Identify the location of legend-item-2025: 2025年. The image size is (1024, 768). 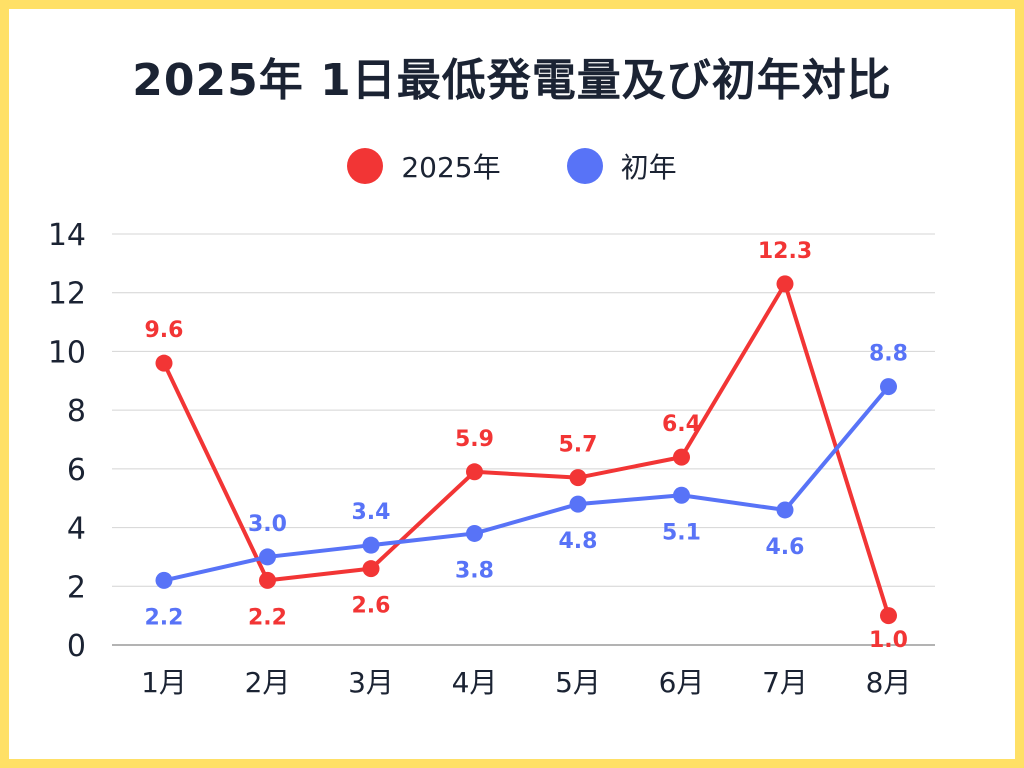
(424, 166).